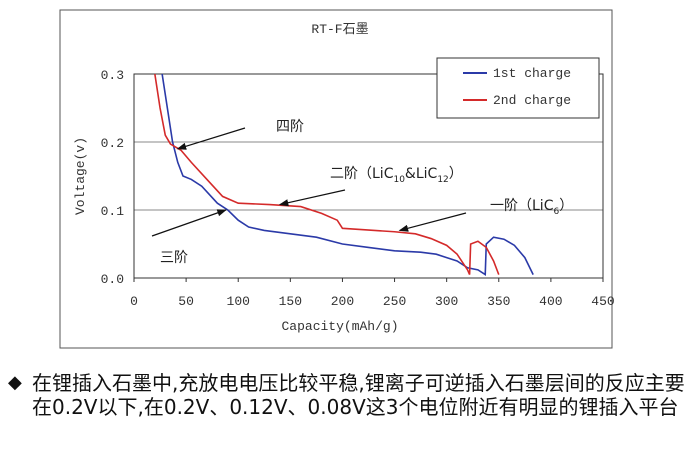 This screenshot has height=453, width=700. What do you see at coordinates (80, 176) in the screenshot?
I see `y-axis-label: Voltage(v)` at bounding box center [80, 176].